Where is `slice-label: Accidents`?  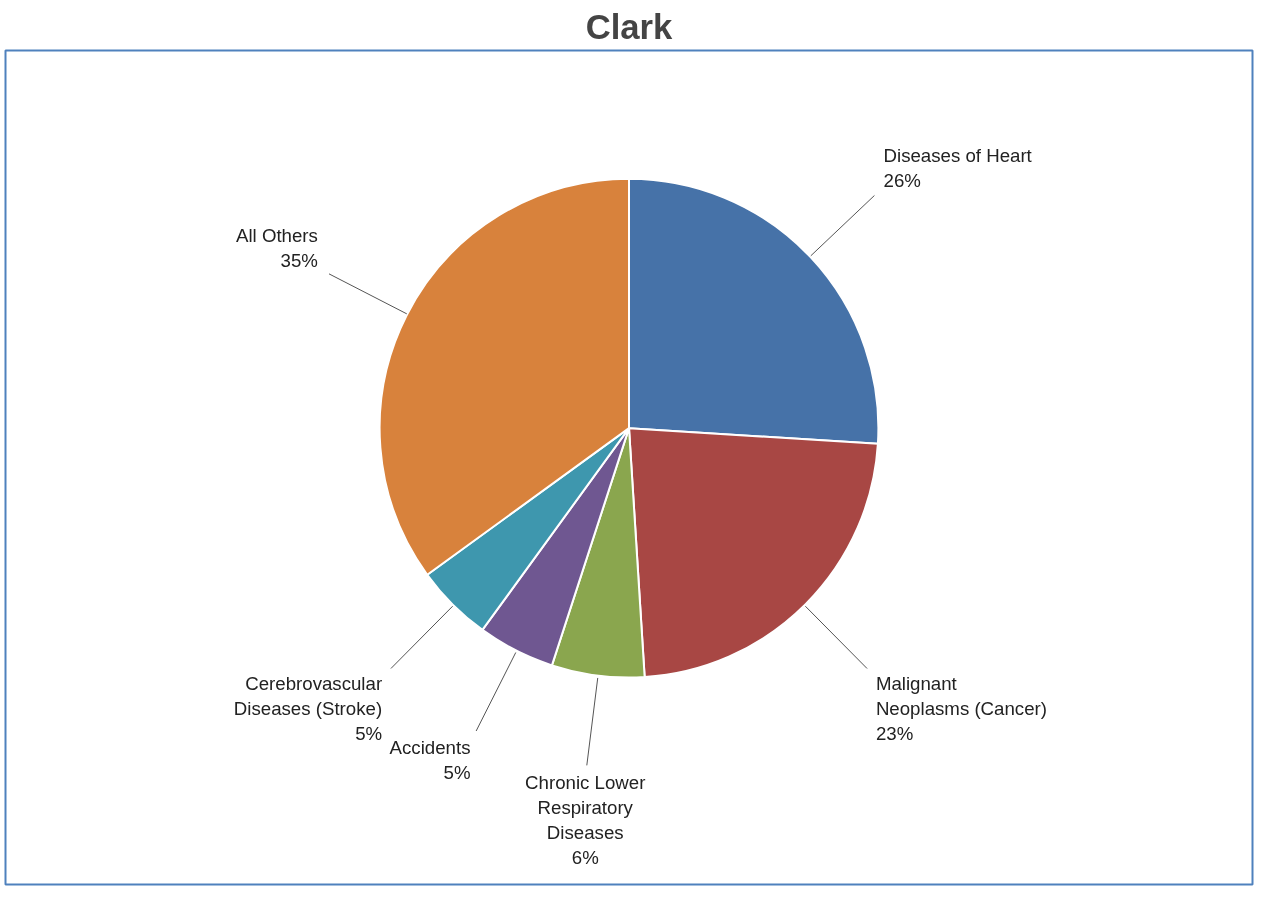 slice-label: Accidents is located at coordinates (430, 747).